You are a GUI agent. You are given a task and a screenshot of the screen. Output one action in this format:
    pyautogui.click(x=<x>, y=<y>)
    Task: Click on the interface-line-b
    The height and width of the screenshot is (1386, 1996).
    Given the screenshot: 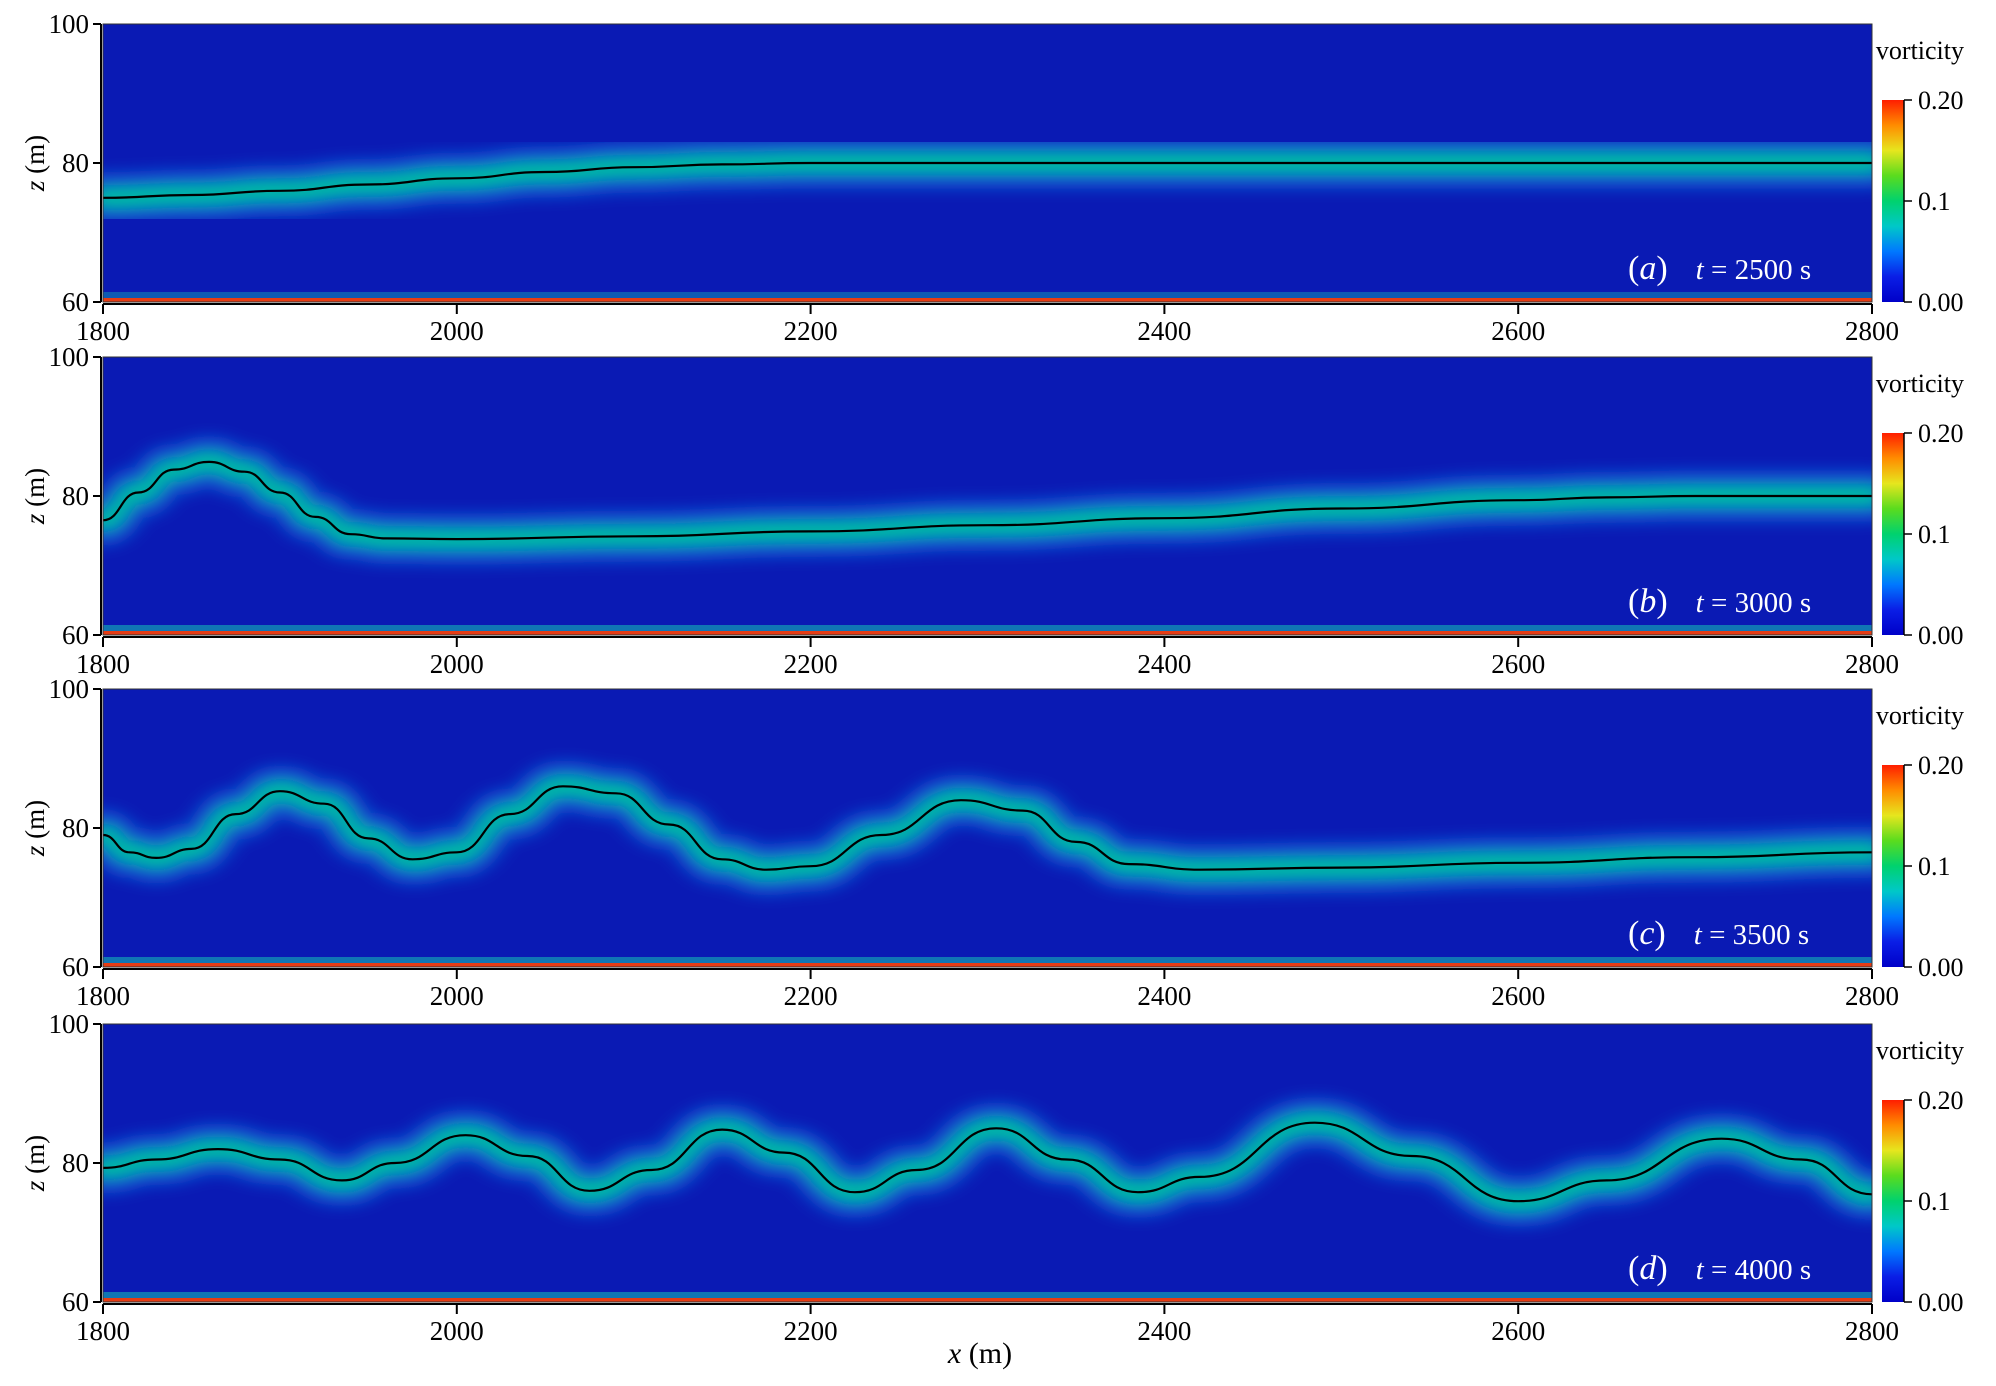 What is the action you would take?
    pyautogui.click(x=987, y=500)
    